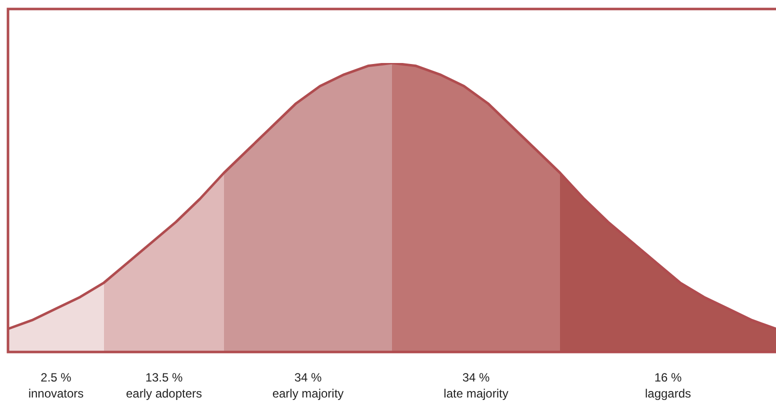 This screenshot has height=414, width=776. Describe the element at coordinates (164, 377) in the screenshot. I see `text: 13.5 %` at that location.